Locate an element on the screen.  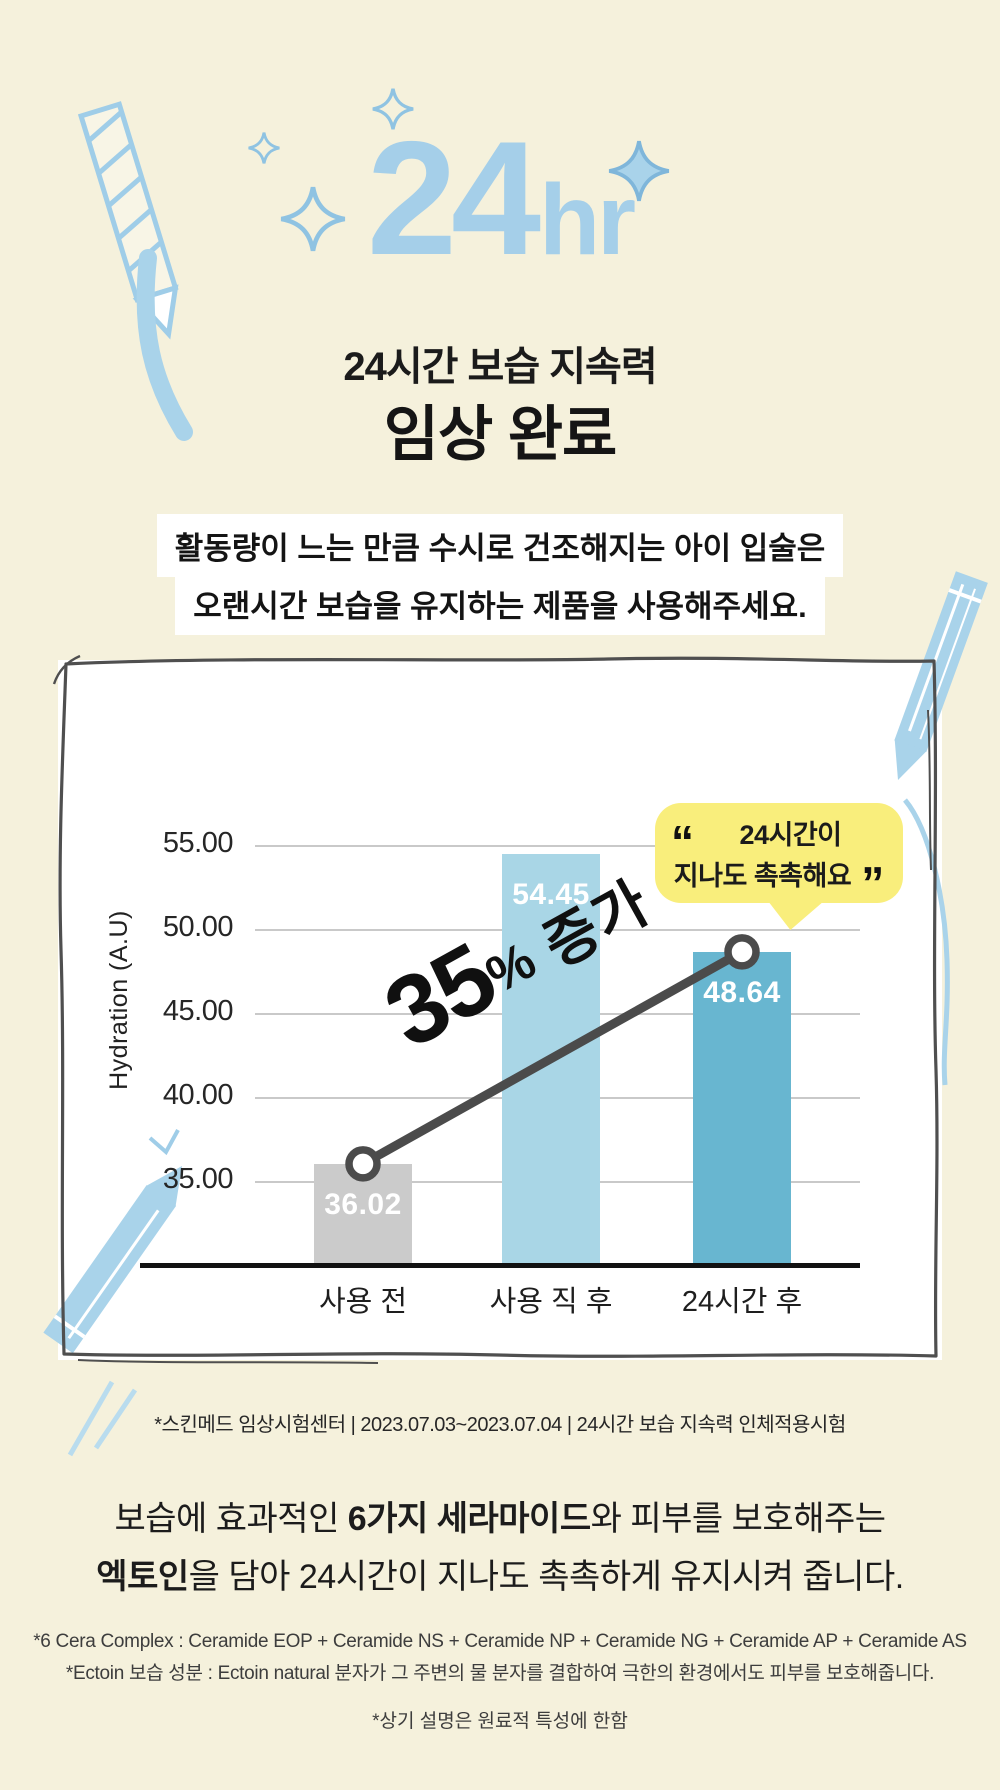
hero-24hr: 24 hr is located at coordinates (500, 199).